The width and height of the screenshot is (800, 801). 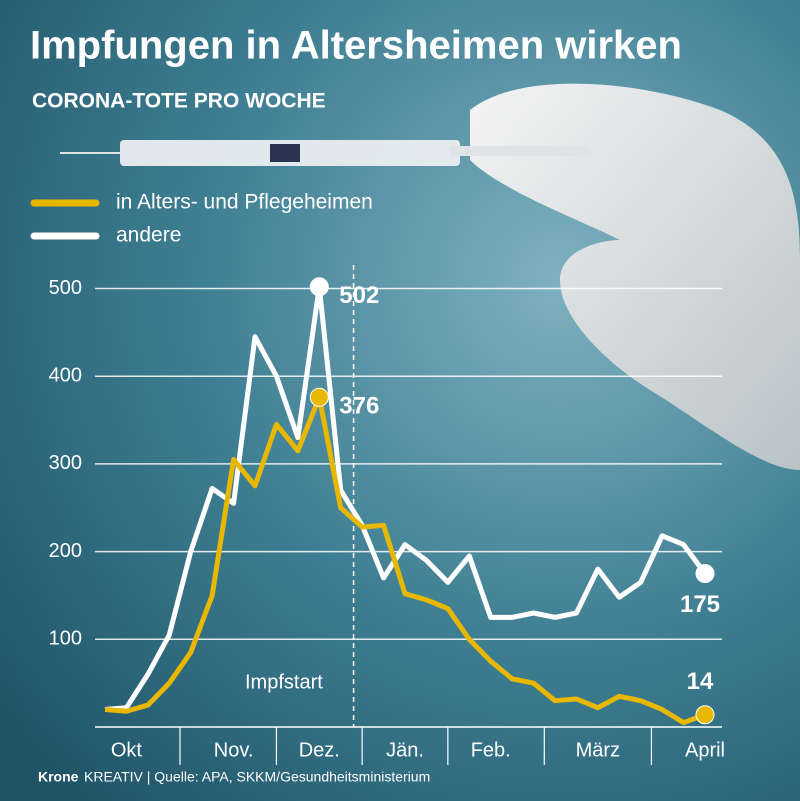 What do you see at coordinates (65, 288) in the screenshot?
I see `y-tick-label: 500` at bounding box center [65, 288].